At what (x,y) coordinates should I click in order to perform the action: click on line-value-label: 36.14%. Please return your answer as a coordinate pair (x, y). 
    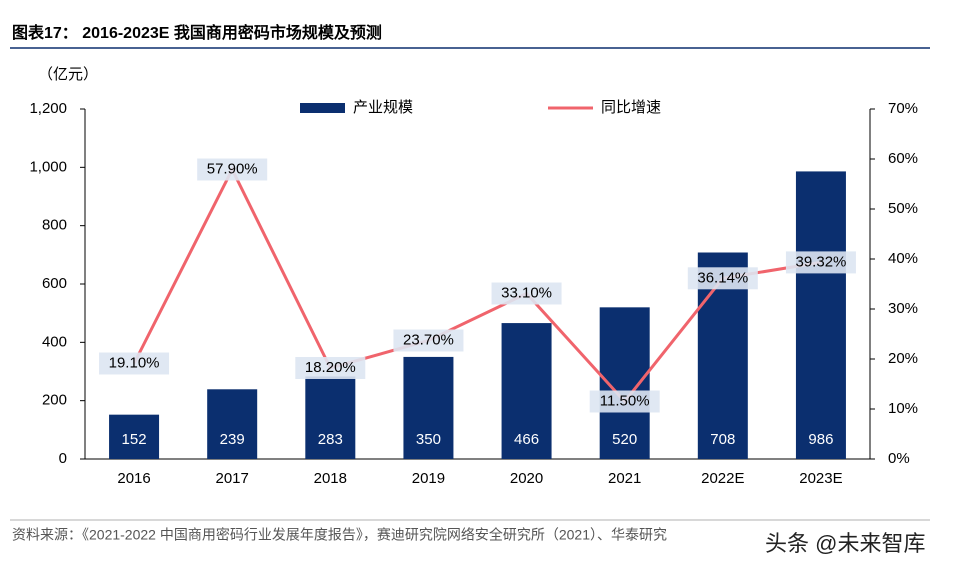
    Looking at the image, I should click on (722, 277).